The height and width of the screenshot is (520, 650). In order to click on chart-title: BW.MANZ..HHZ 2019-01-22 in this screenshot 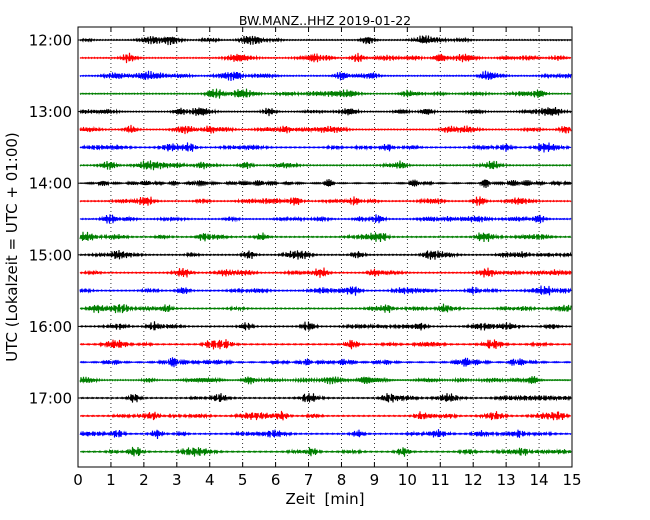, I will do `click(325, 20)`.